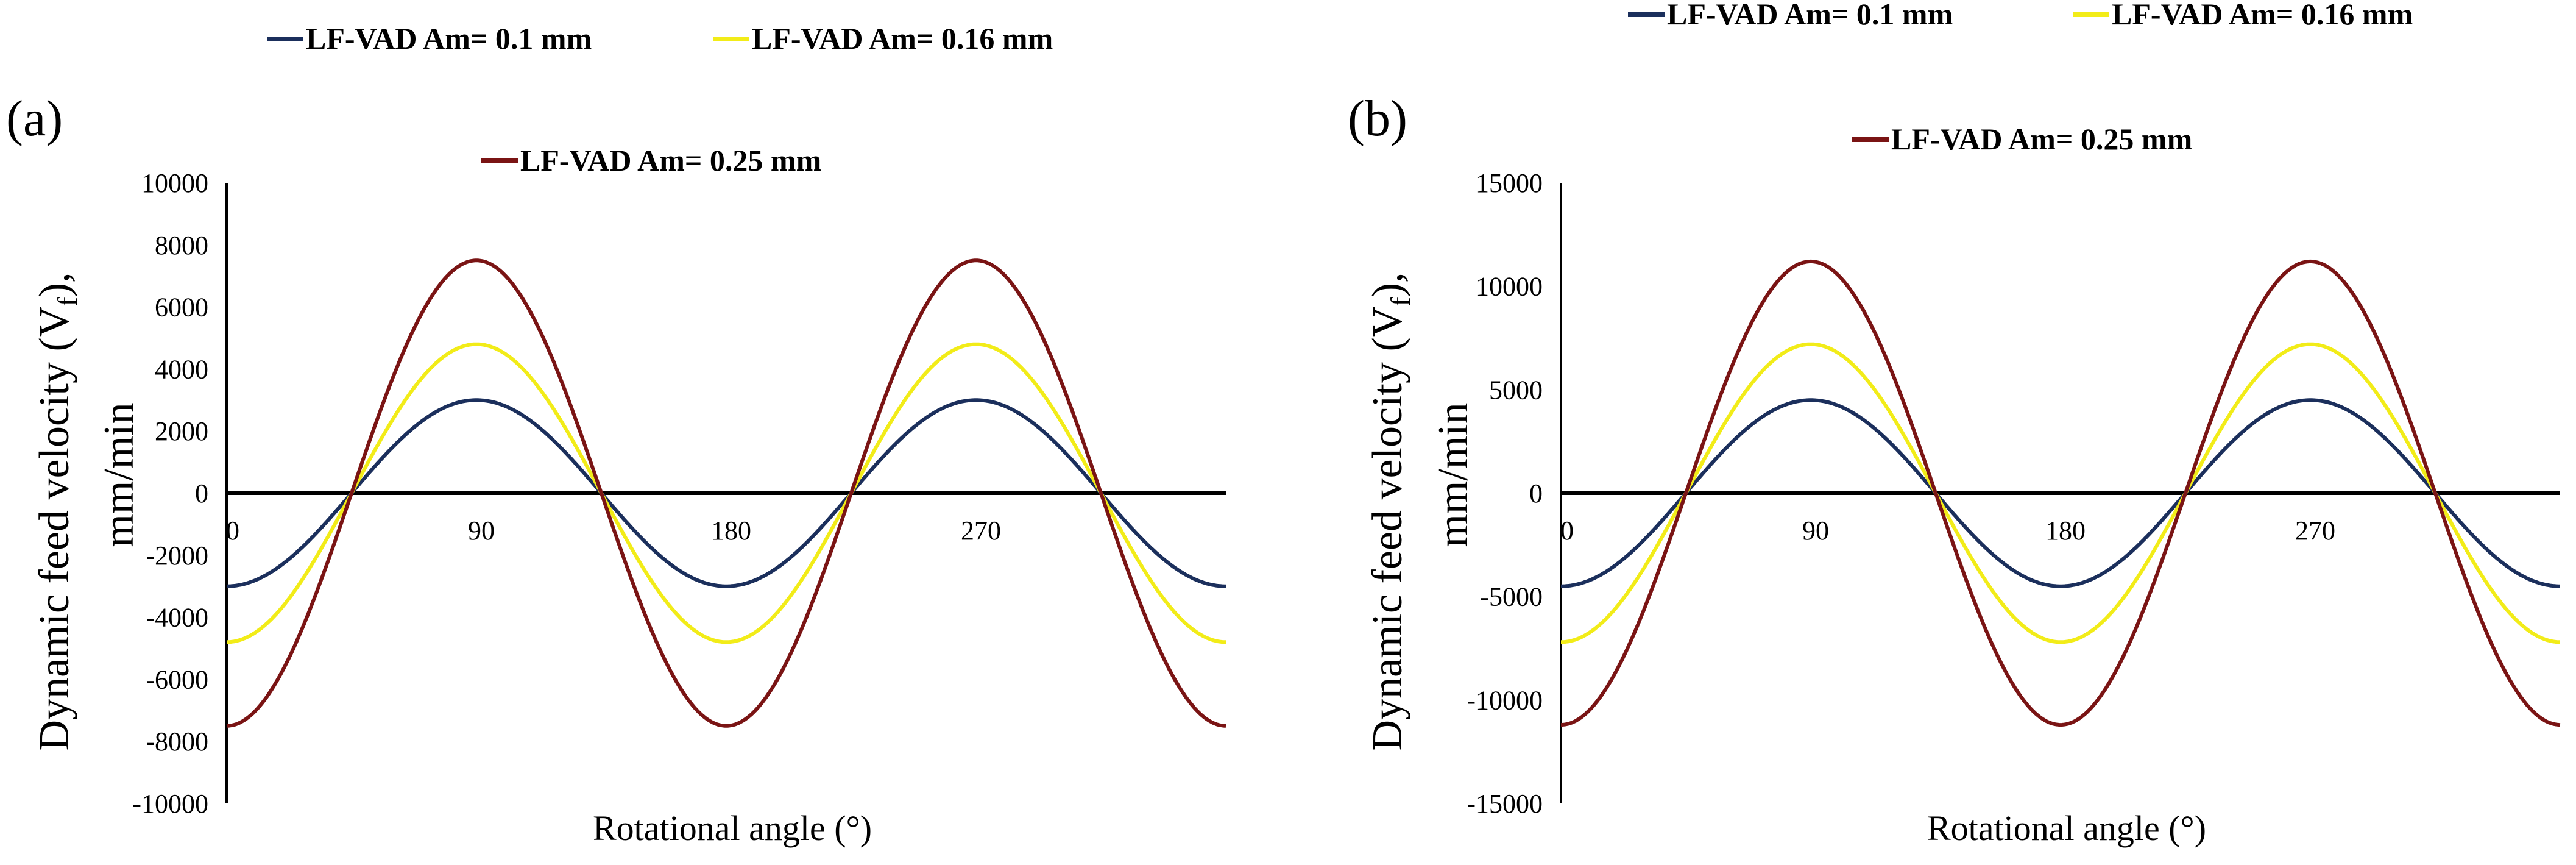  Describe the element at coordinates (181, 307) in the screenshot. I see `y-tick-label: 6000` at that location.